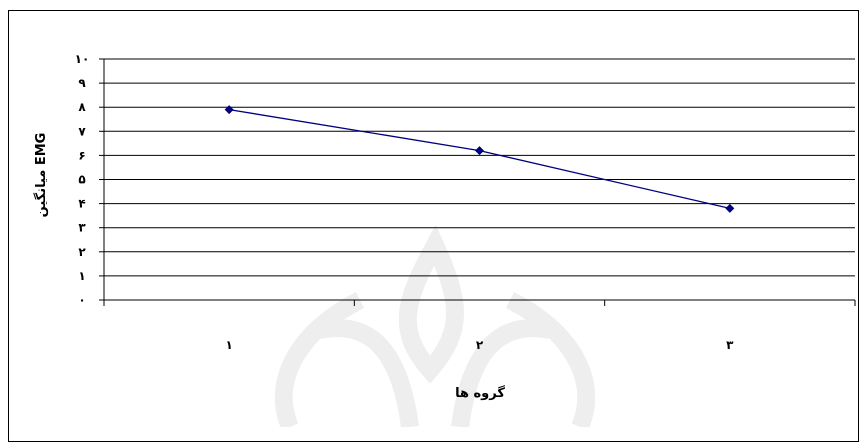 The image size is (859, 442). What do you see at coordinates (479, 303) in the screenshot?
I see `x-tick-marks` at bounding box center [479, 303].